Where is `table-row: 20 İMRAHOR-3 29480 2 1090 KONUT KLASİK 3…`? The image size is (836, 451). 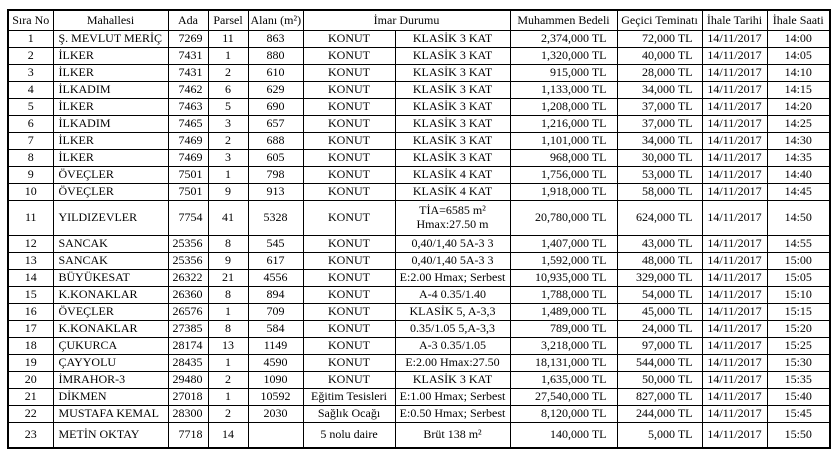
table-row: 20 İMRAHOR-3 29480 2 1090 KONUT KLASİK 3… is located at coordinates (419, 380).